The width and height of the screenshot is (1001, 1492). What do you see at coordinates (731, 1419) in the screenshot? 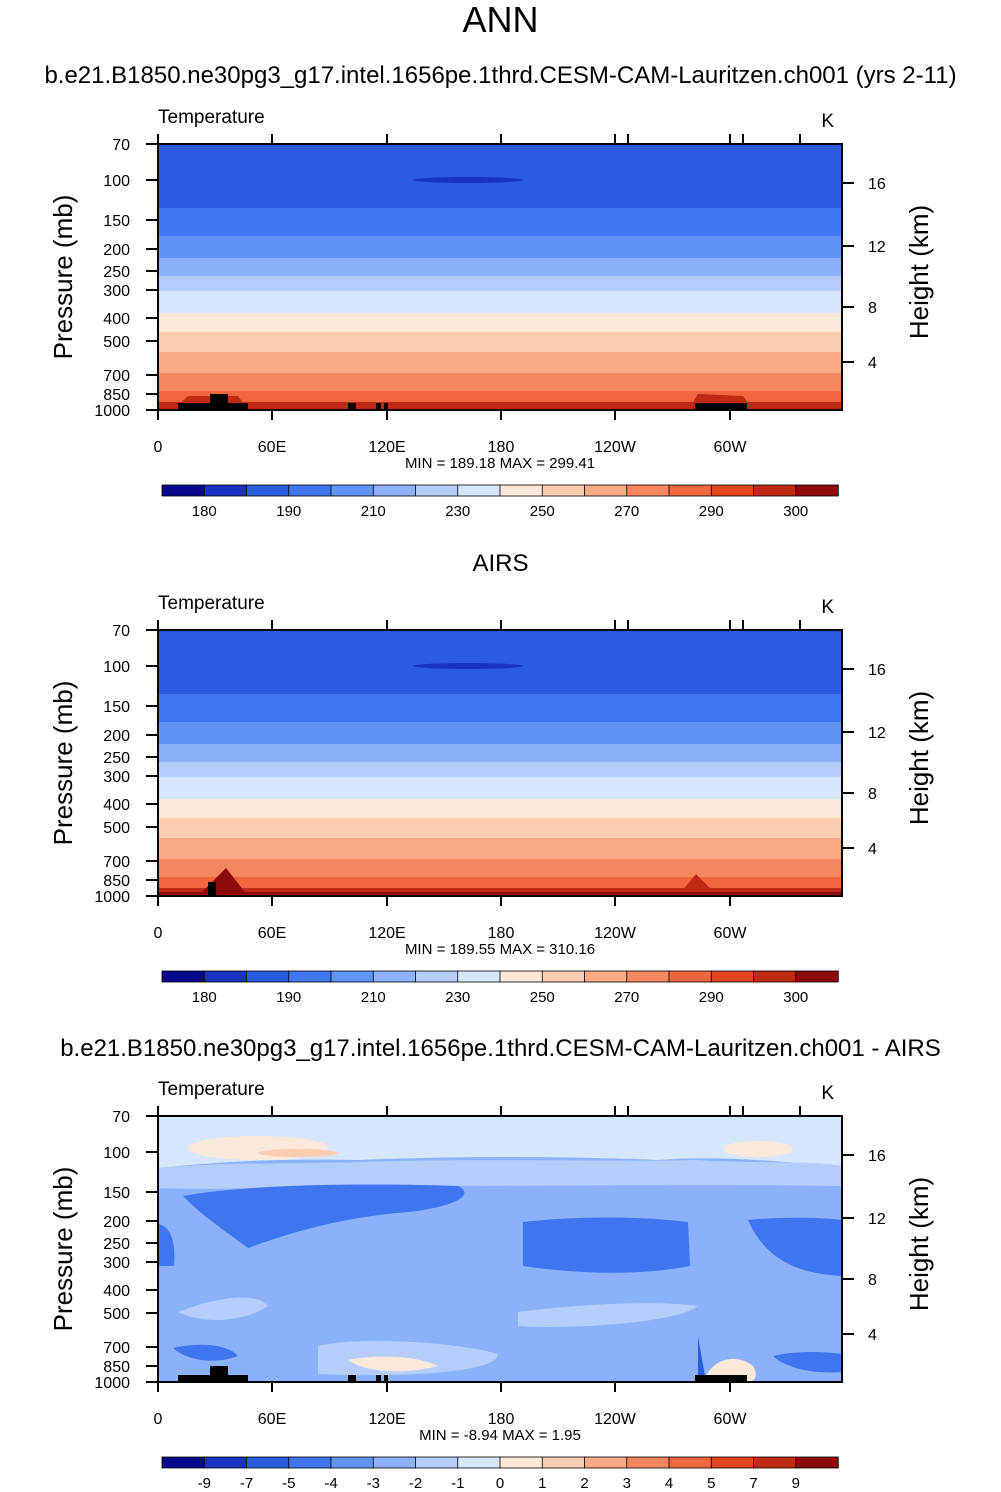
I see `x-tick-label: 60W` at bounding box center [731, 1419].